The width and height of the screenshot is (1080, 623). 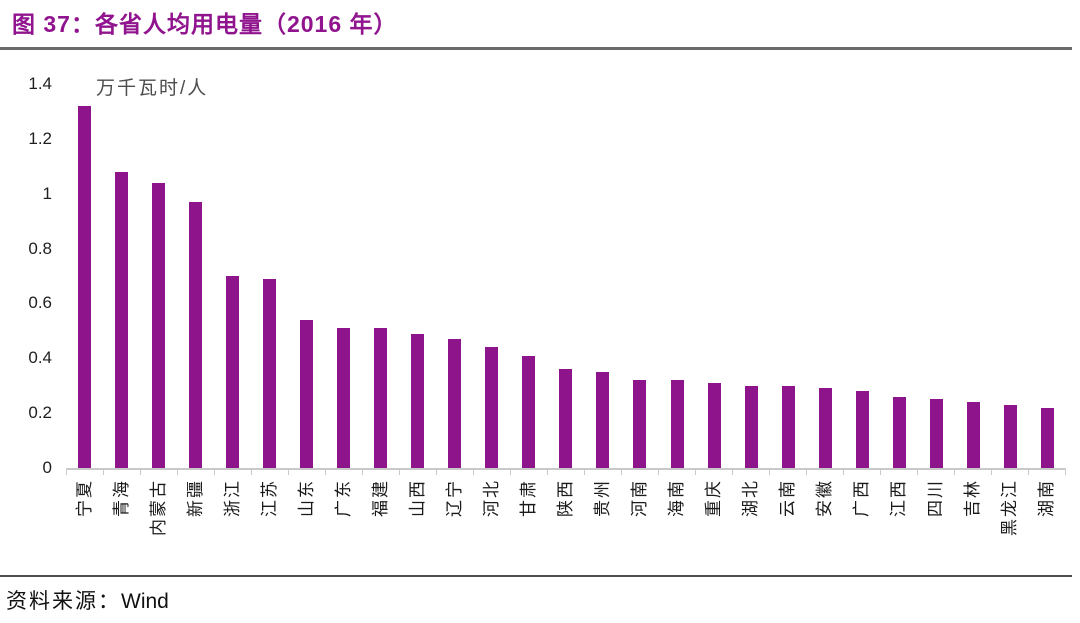 What do you see at coordinates (540, 596) in the screenshot?
I see `source-note: 资料来源：Wind` at bounding box center [540, 596].